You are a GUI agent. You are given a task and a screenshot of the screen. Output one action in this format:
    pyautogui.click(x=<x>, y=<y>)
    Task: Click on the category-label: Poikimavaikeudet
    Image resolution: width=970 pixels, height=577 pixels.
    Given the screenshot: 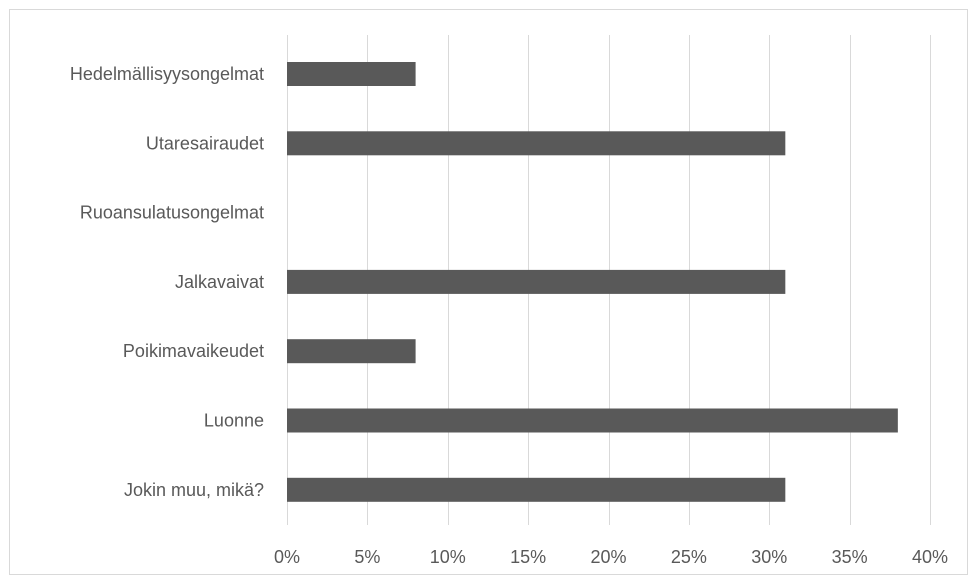 What is the action you would take?
    pyautogui.click(x=193, y=351)
    